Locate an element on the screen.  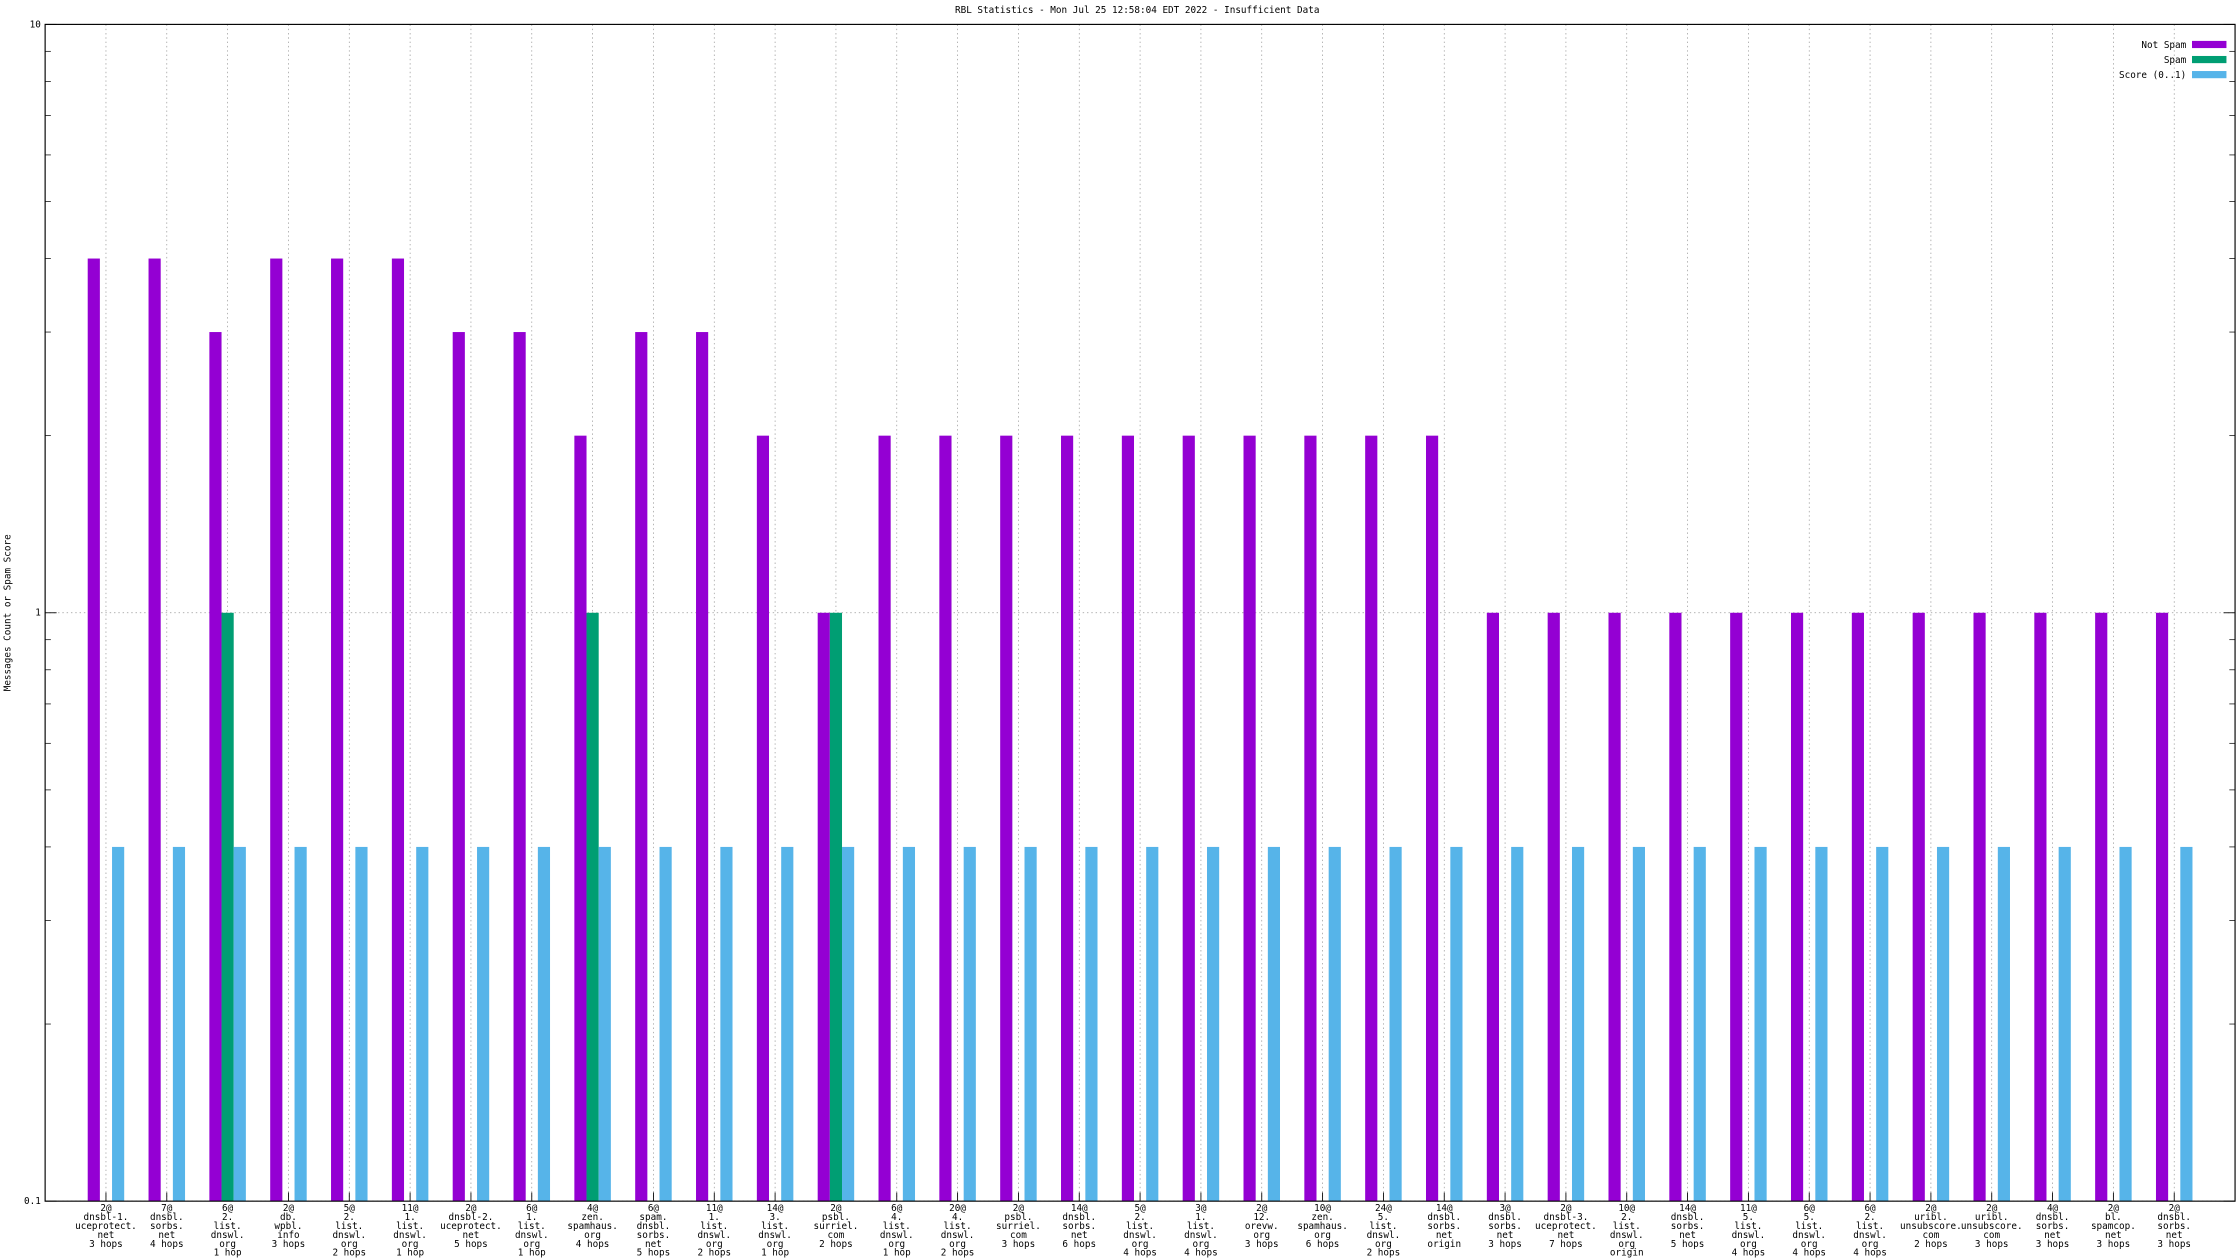
x-tick-label: 7@ is located at coordinates (167, 1208).